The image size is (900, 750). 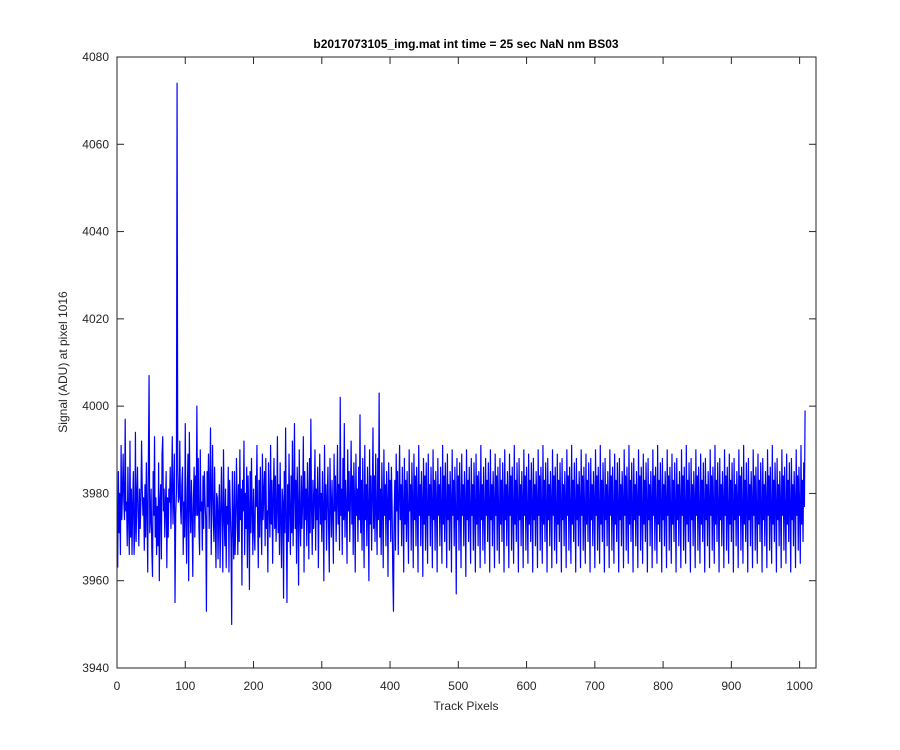 I want to click on y-tick-label: 4020, so click(x=95, y=319).